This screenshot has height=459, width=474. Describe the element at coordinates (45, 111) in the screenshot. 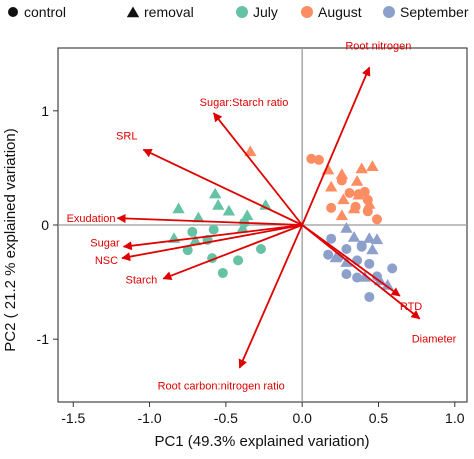

I see `y-tick-label: 1` at that location.